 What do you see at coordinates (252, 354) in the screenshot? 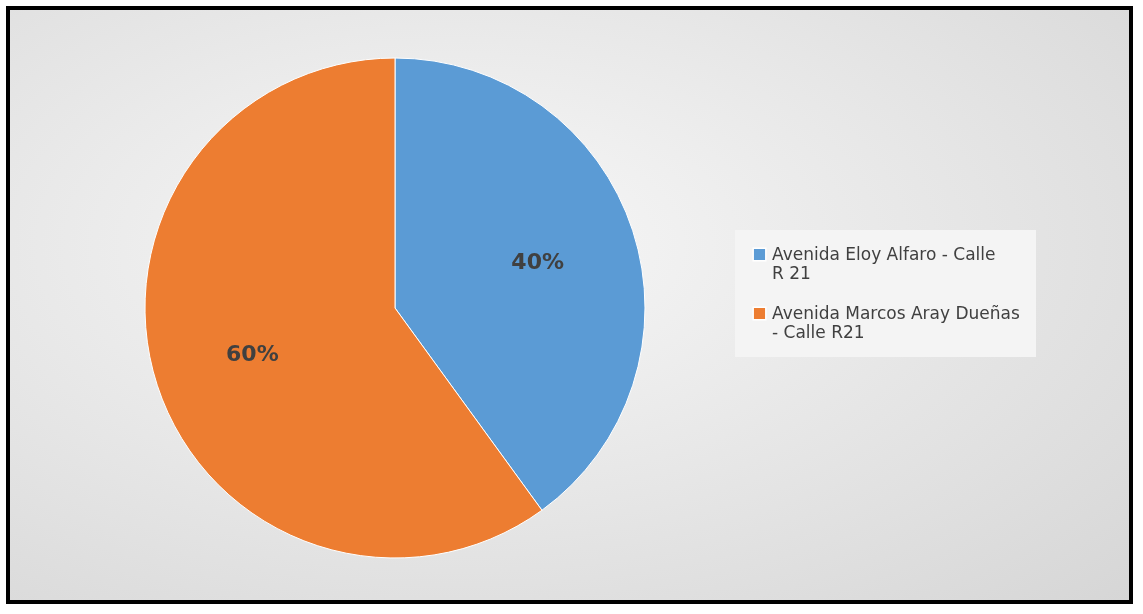
I see `data-label: 60%` at bounding box center [252, 354].